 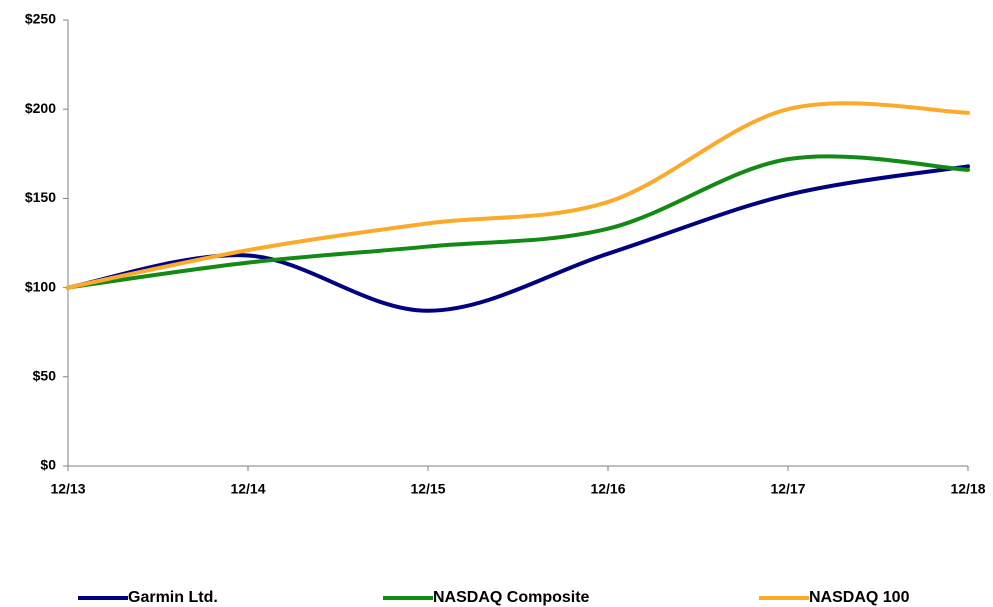 What do you see at coordinates (45, 376) in the screenshot?
I see `y-tick-label: $50` at bounding box center [45, 376].